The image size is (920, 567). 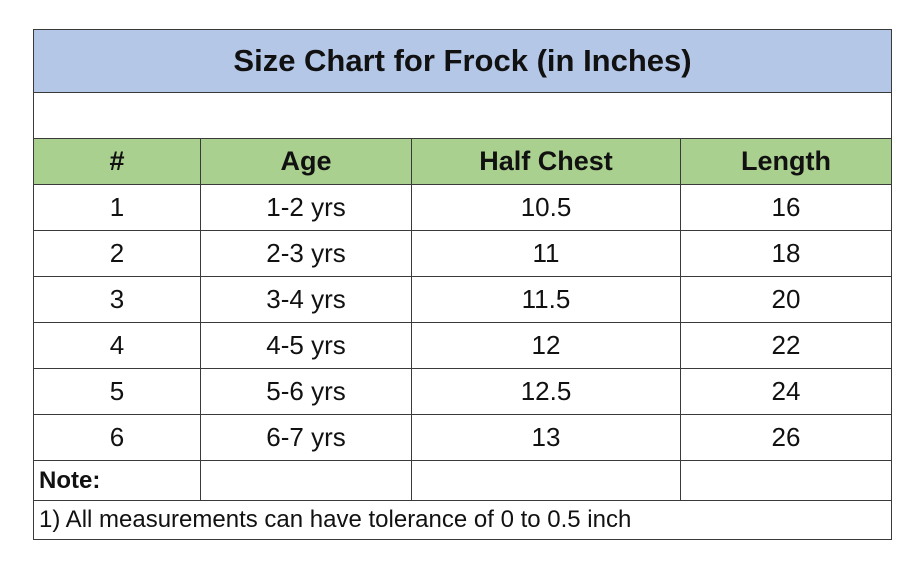 I want to click on table-cell: 6-7 yrs, so click(x=306, y=437).